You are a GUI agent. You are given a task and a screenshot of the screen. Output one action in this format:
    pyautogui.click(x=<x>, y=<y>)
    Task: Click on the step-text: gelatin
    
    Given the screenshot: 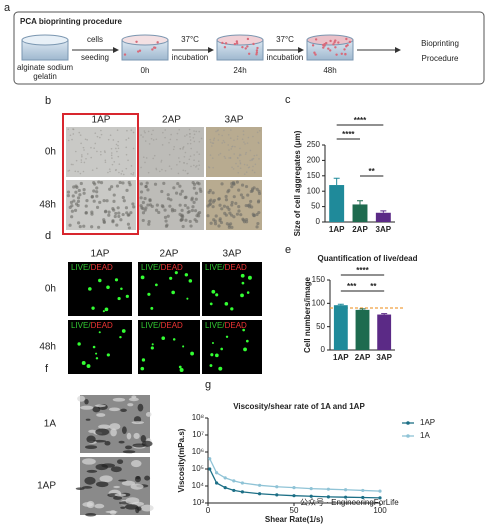 What is the action you would take?
    pyautogui.click(x=45, y=76)
    